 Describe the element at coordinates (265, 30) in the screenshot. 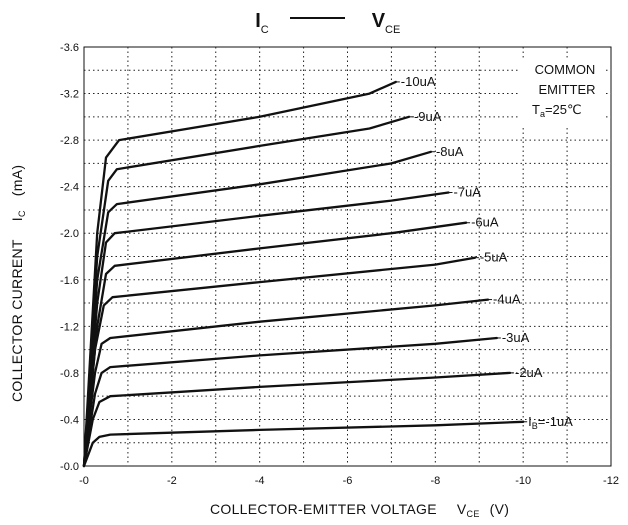

I see `title-left-sub: C` at that location.